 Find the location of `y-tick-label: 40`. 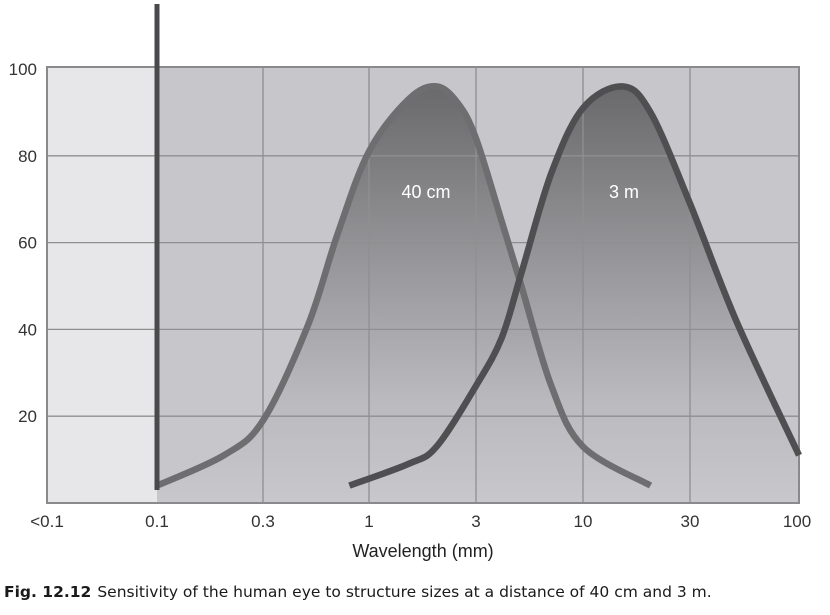

y-tick-label: 40 is located at coordinates (27, 329).